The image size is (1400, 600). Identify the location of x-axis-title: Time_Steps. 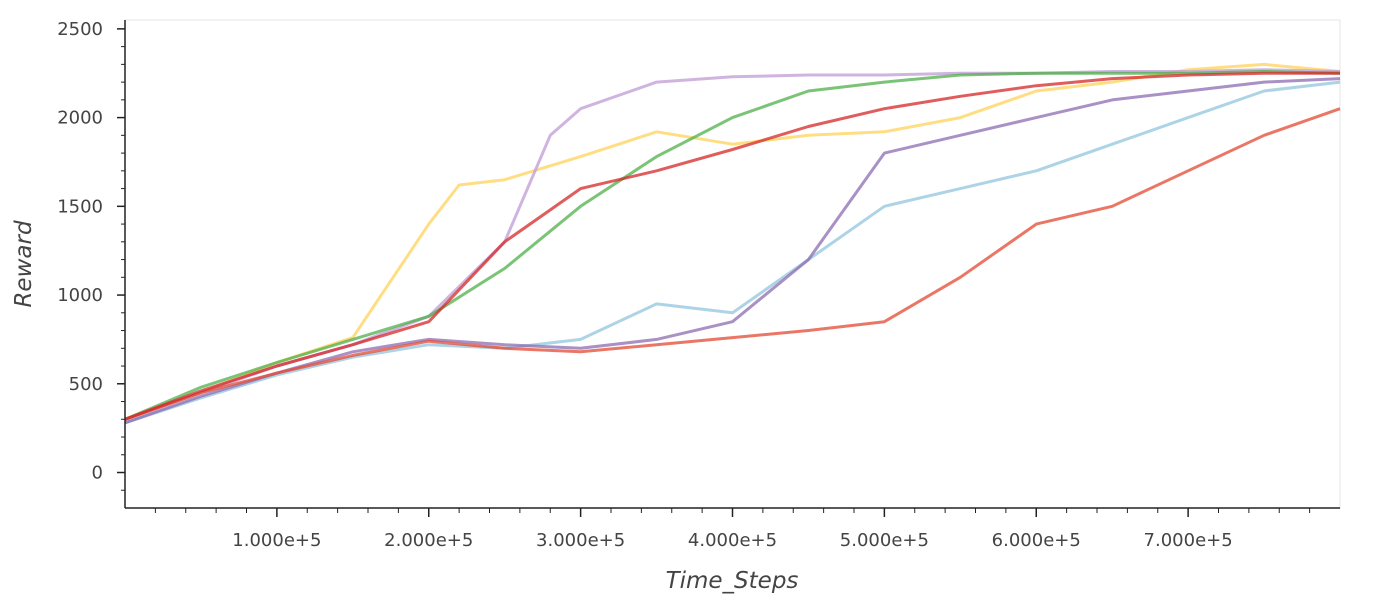
(732, 581).